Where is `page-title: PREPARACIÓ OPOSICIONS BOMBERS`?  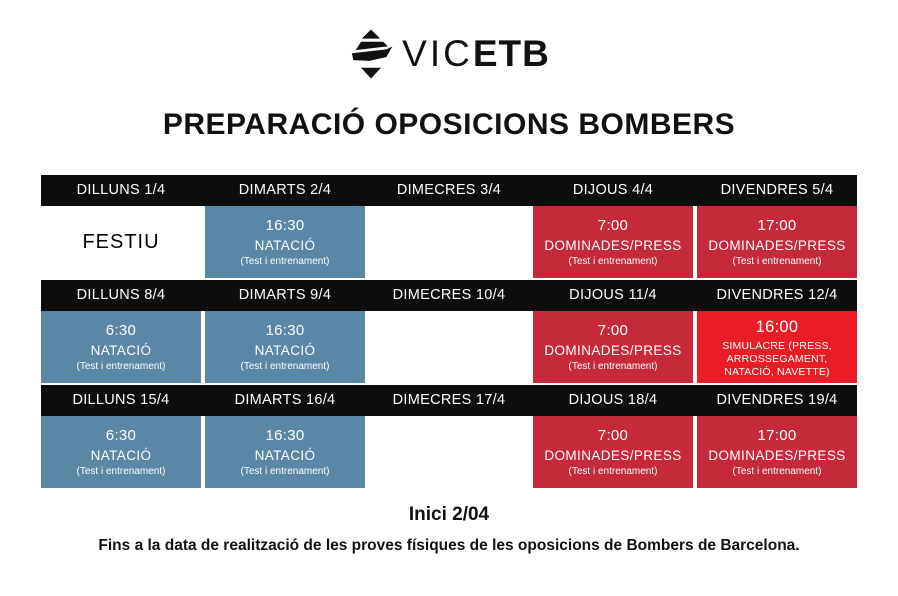 page-title: PREPARACIÓ OPOSICIONS BOMBERS is located at coordinates (449, 124).